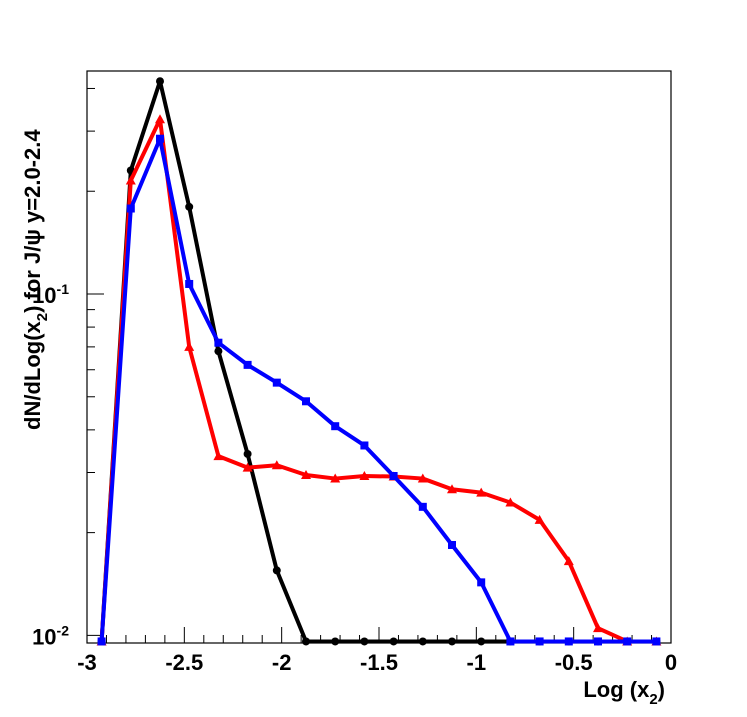 This screenshot has height=717, width=747. I want to click on y-tick-label-exponent: -2, so click(63, 630).